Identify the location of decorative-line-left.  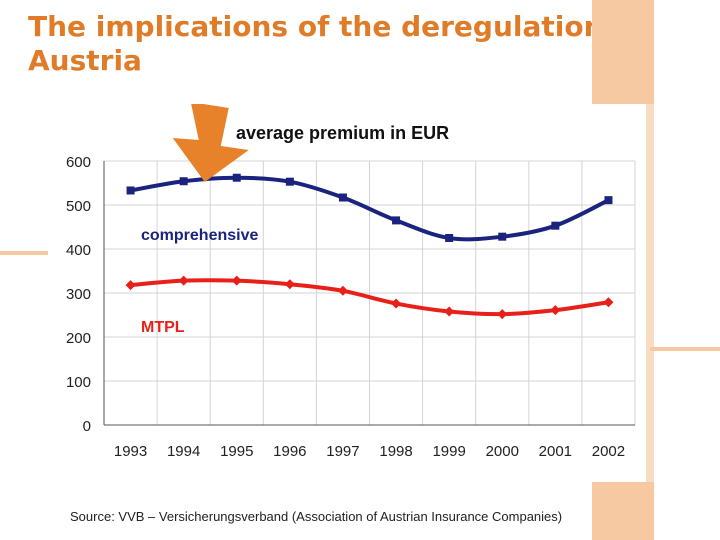
(24, 253).